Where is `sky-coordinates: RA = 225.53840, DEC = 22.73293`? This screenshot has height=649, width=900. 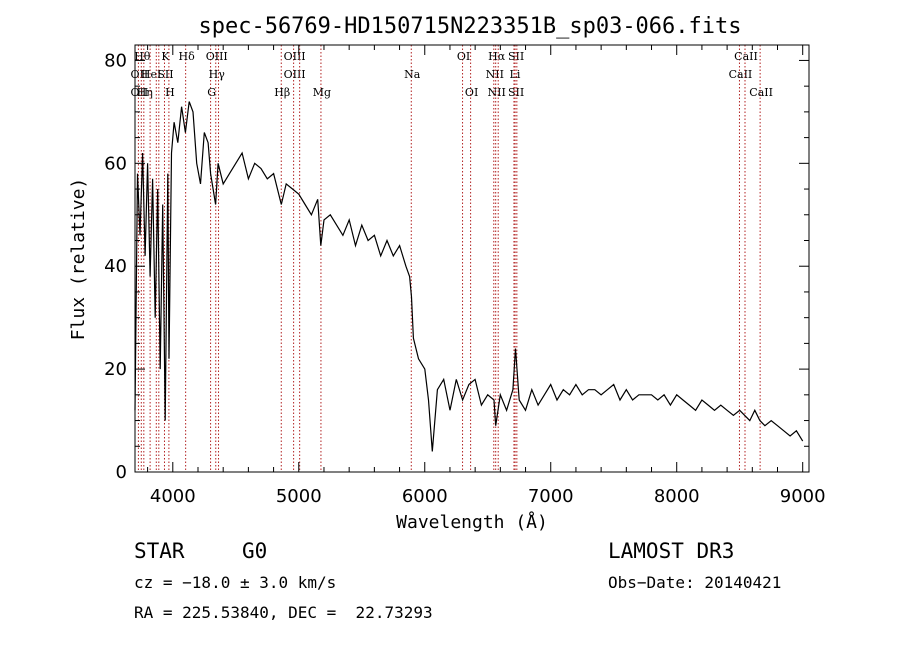
sky-coordinates: RA = 225.53840, DEC = 22.73293 is located at coordinates (283, 612).